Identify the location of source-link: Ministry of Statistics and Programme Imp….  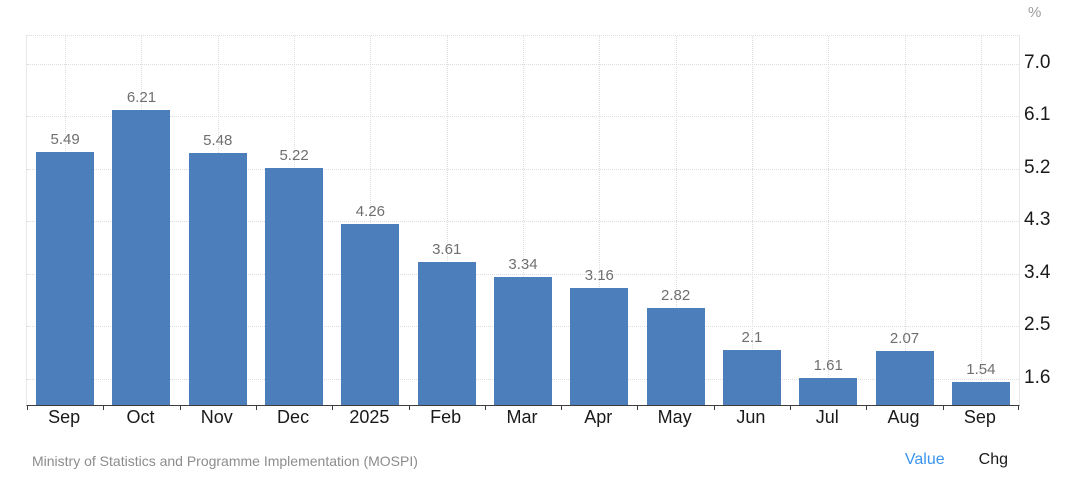
(225, 461).